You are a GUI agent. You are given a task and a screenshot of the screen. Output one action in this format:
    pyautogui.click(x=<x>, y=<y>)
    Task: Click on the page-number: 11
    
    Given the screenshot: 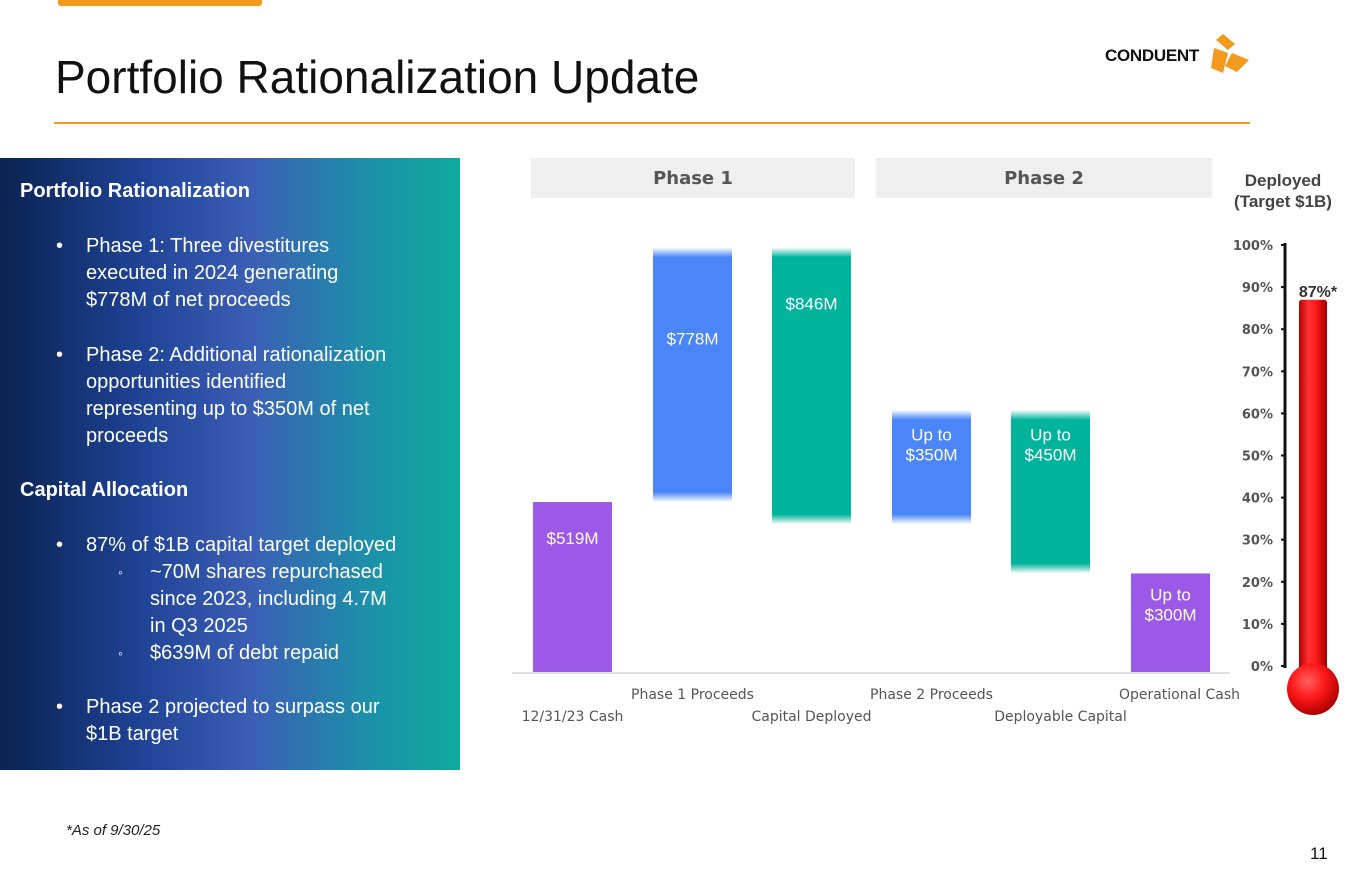 What is the action you would take?
    pyautogui.click(x=1319, y=853)
    